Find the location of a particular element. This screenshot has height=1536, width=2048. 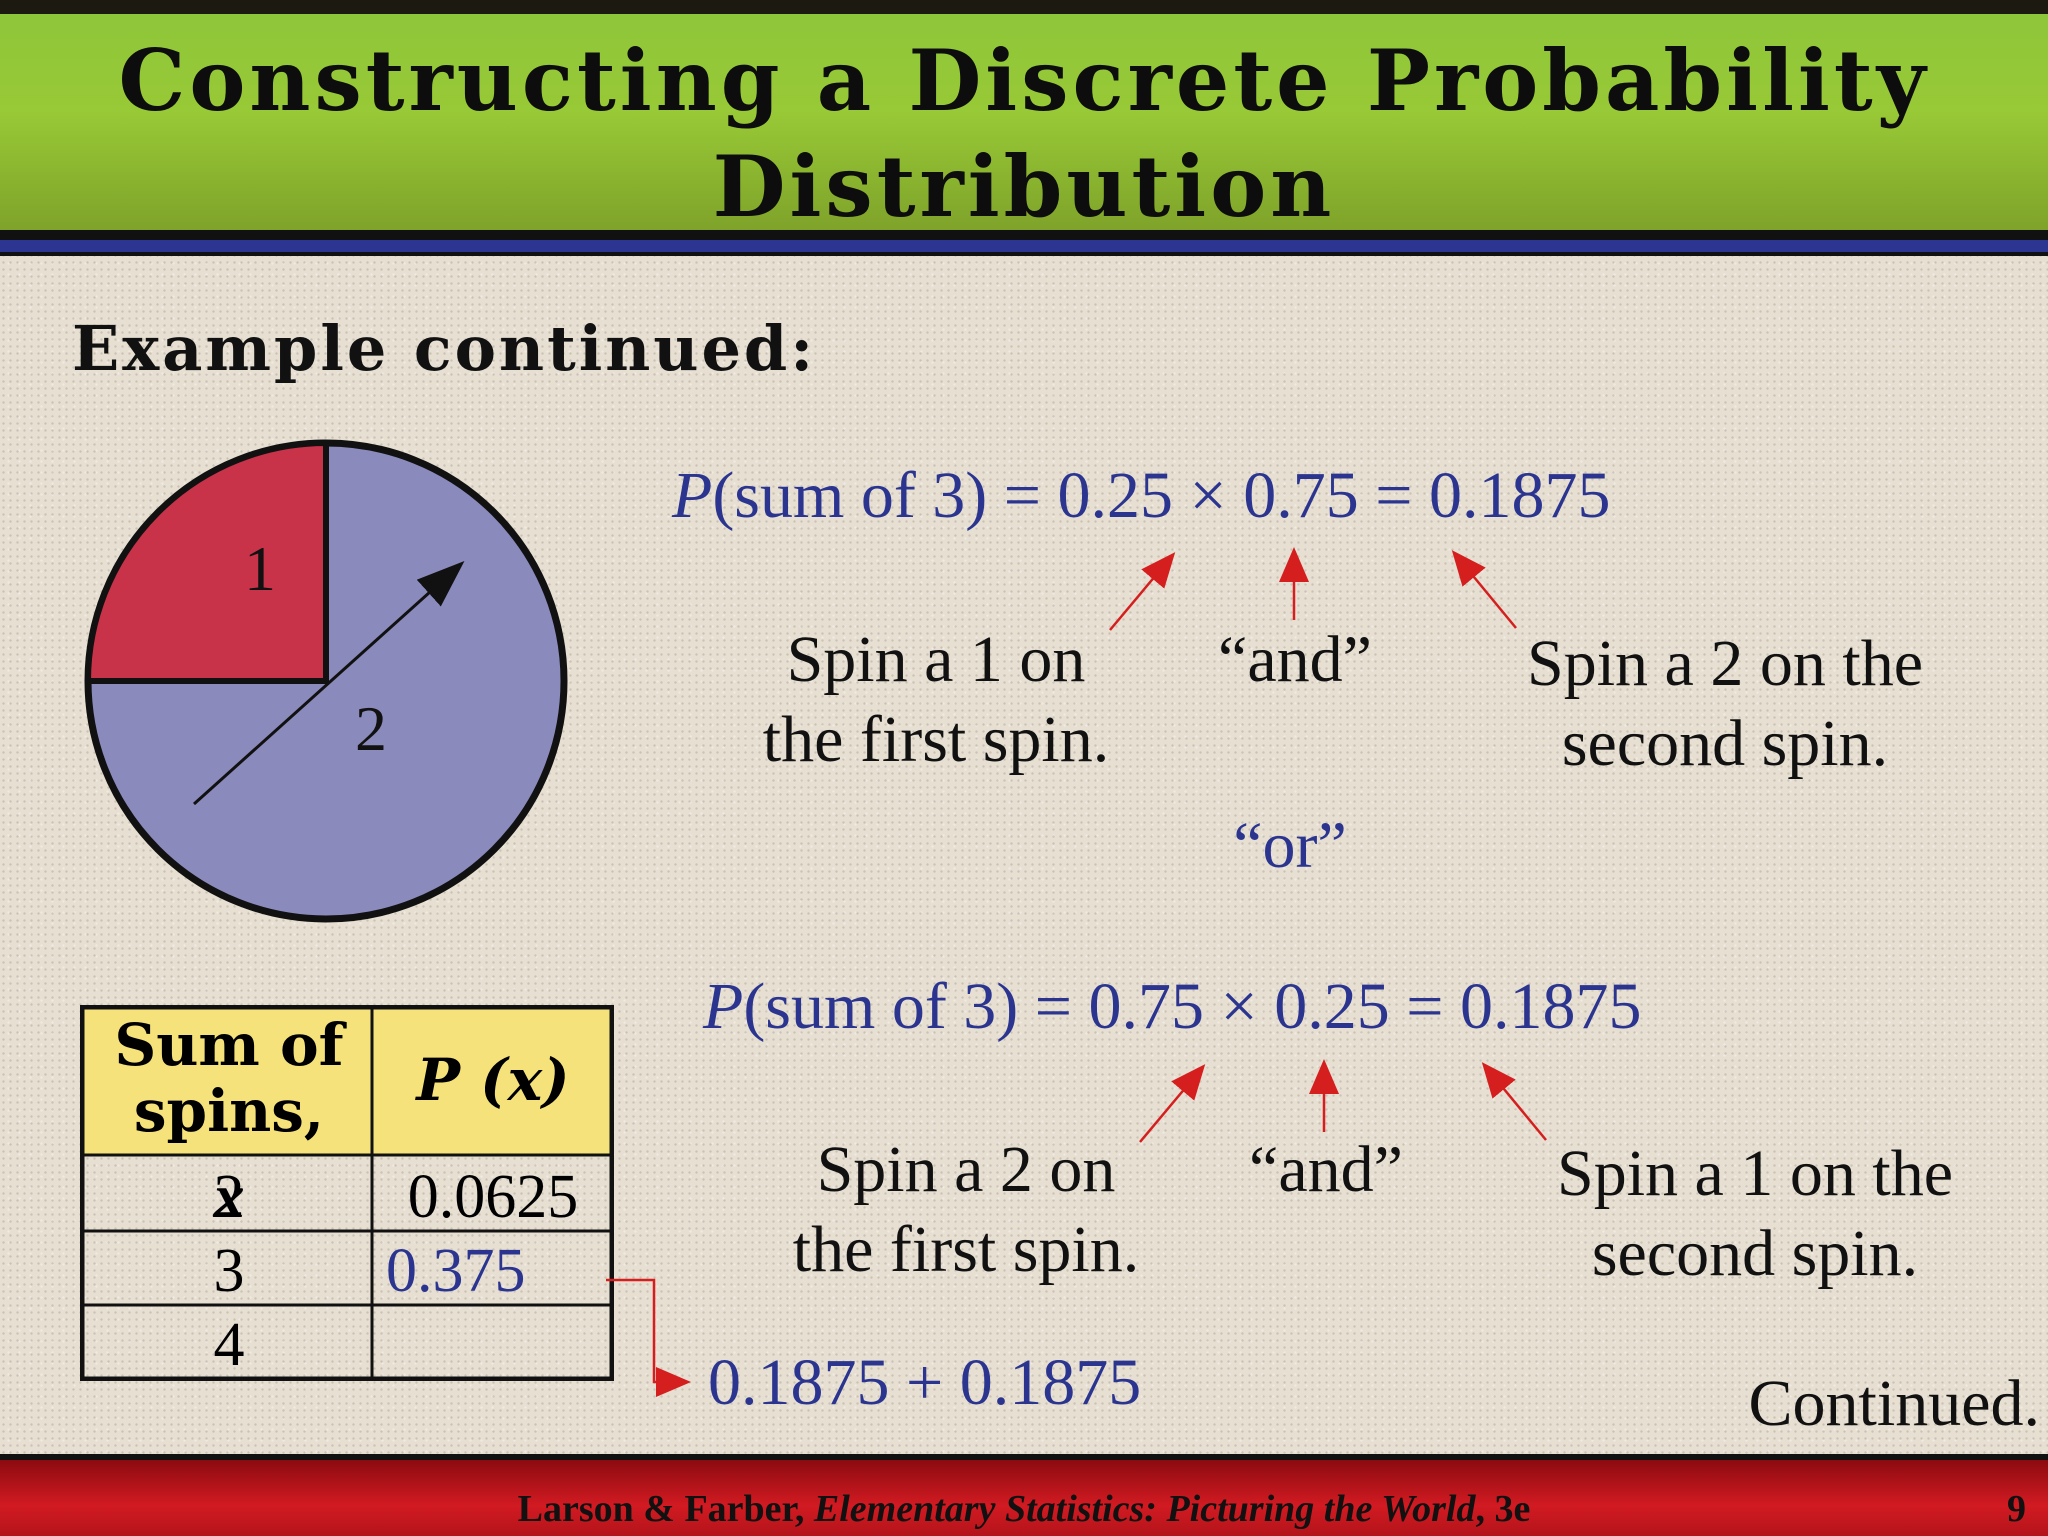

sum-connector-arrow is located at coordinates (648, 1337).